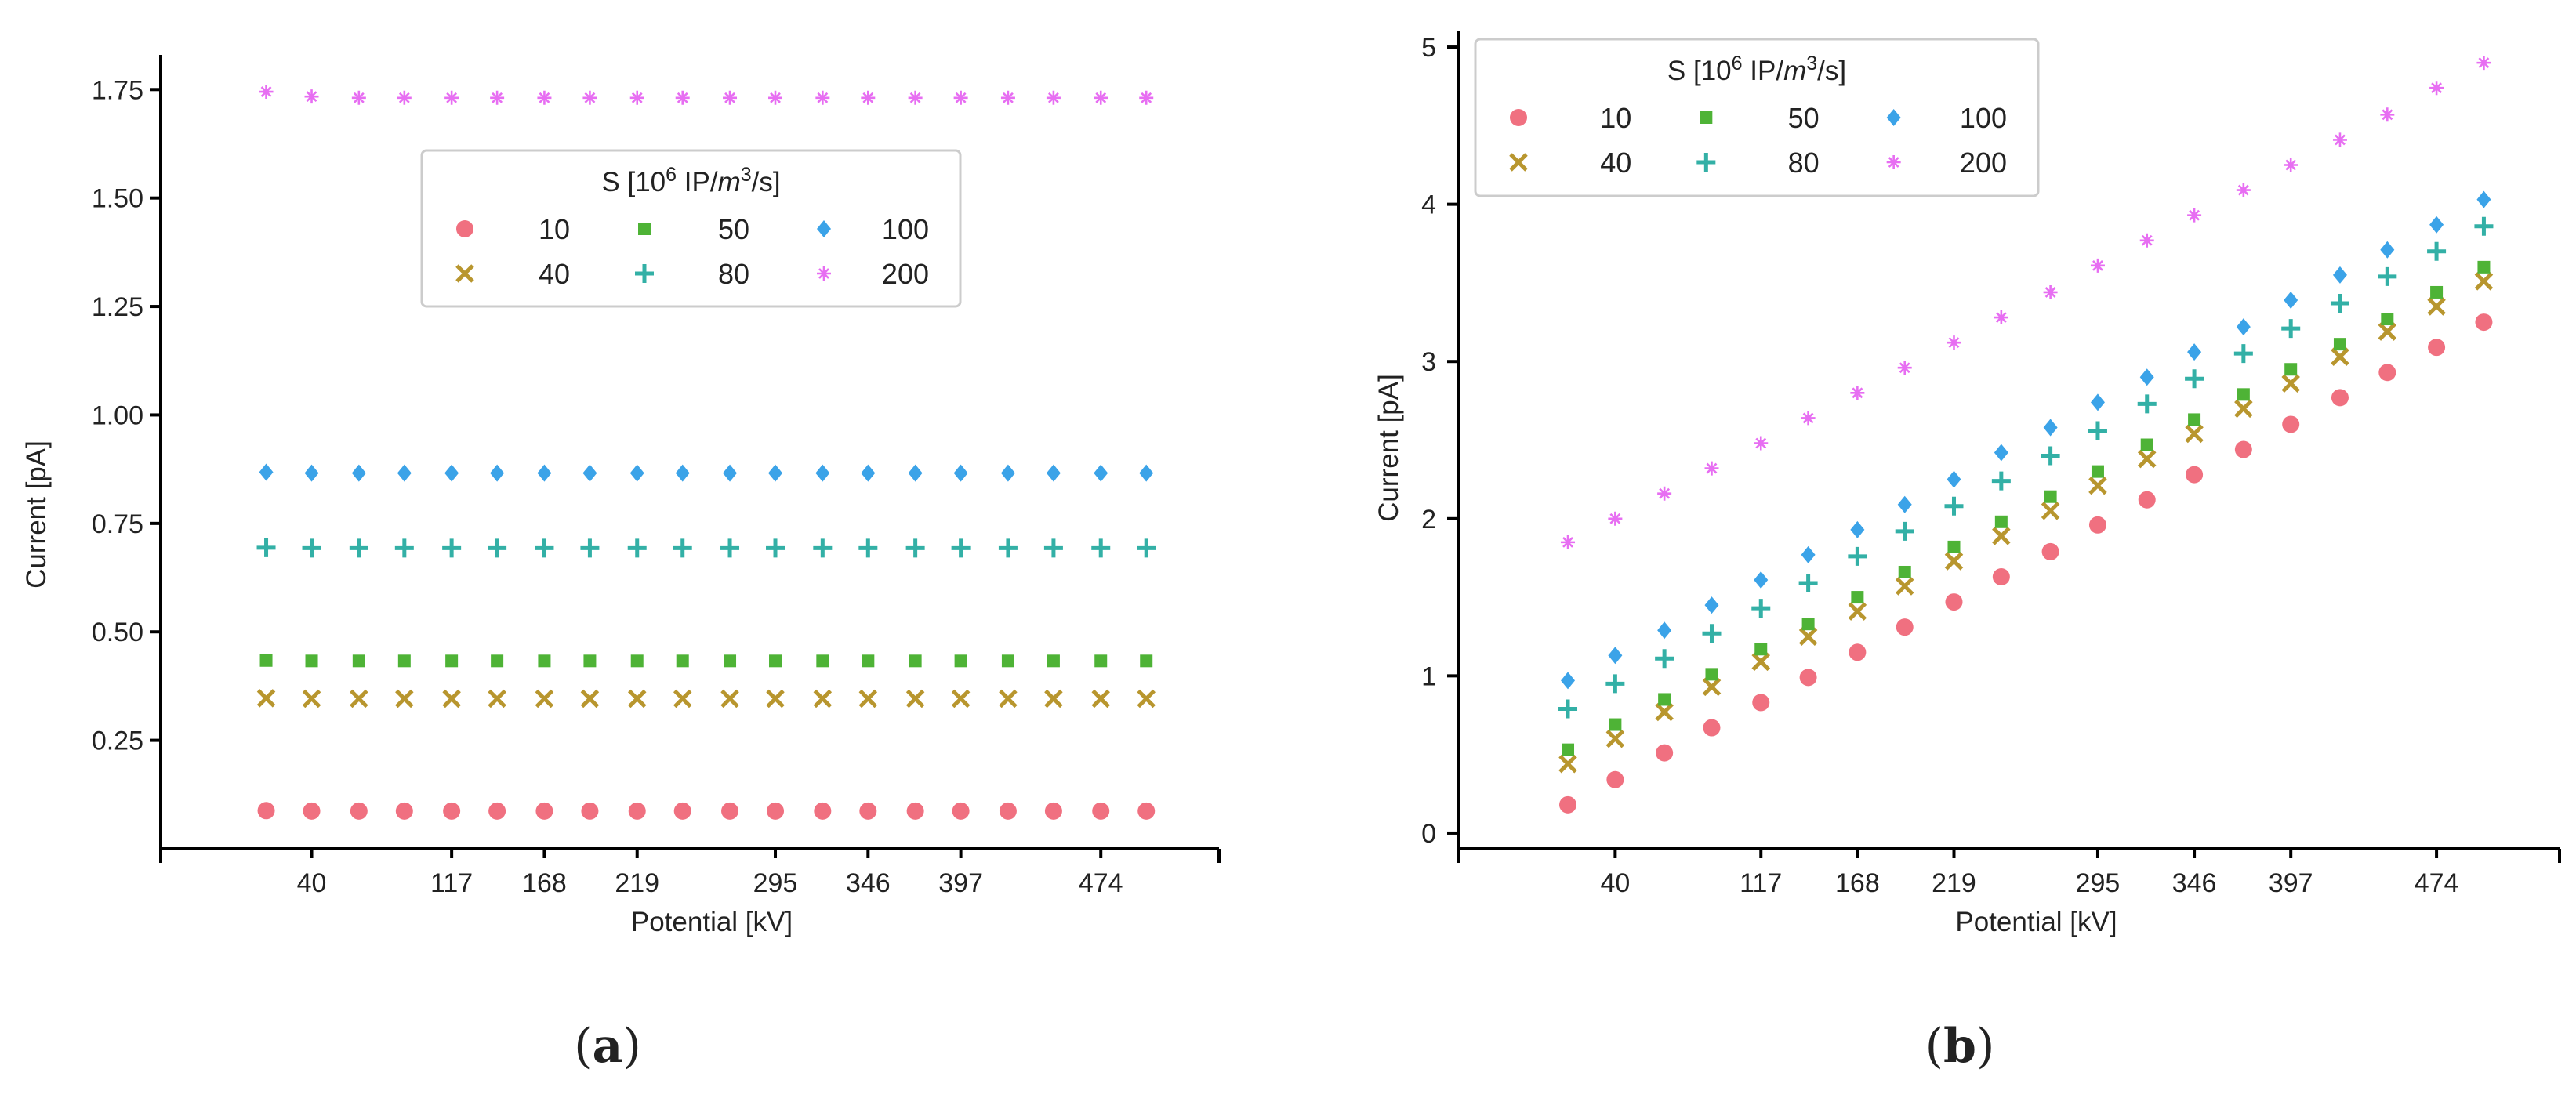 This screenshot has height=1098, width=2576. I want to click on legend-label-10: 10, so click(1615, 118).